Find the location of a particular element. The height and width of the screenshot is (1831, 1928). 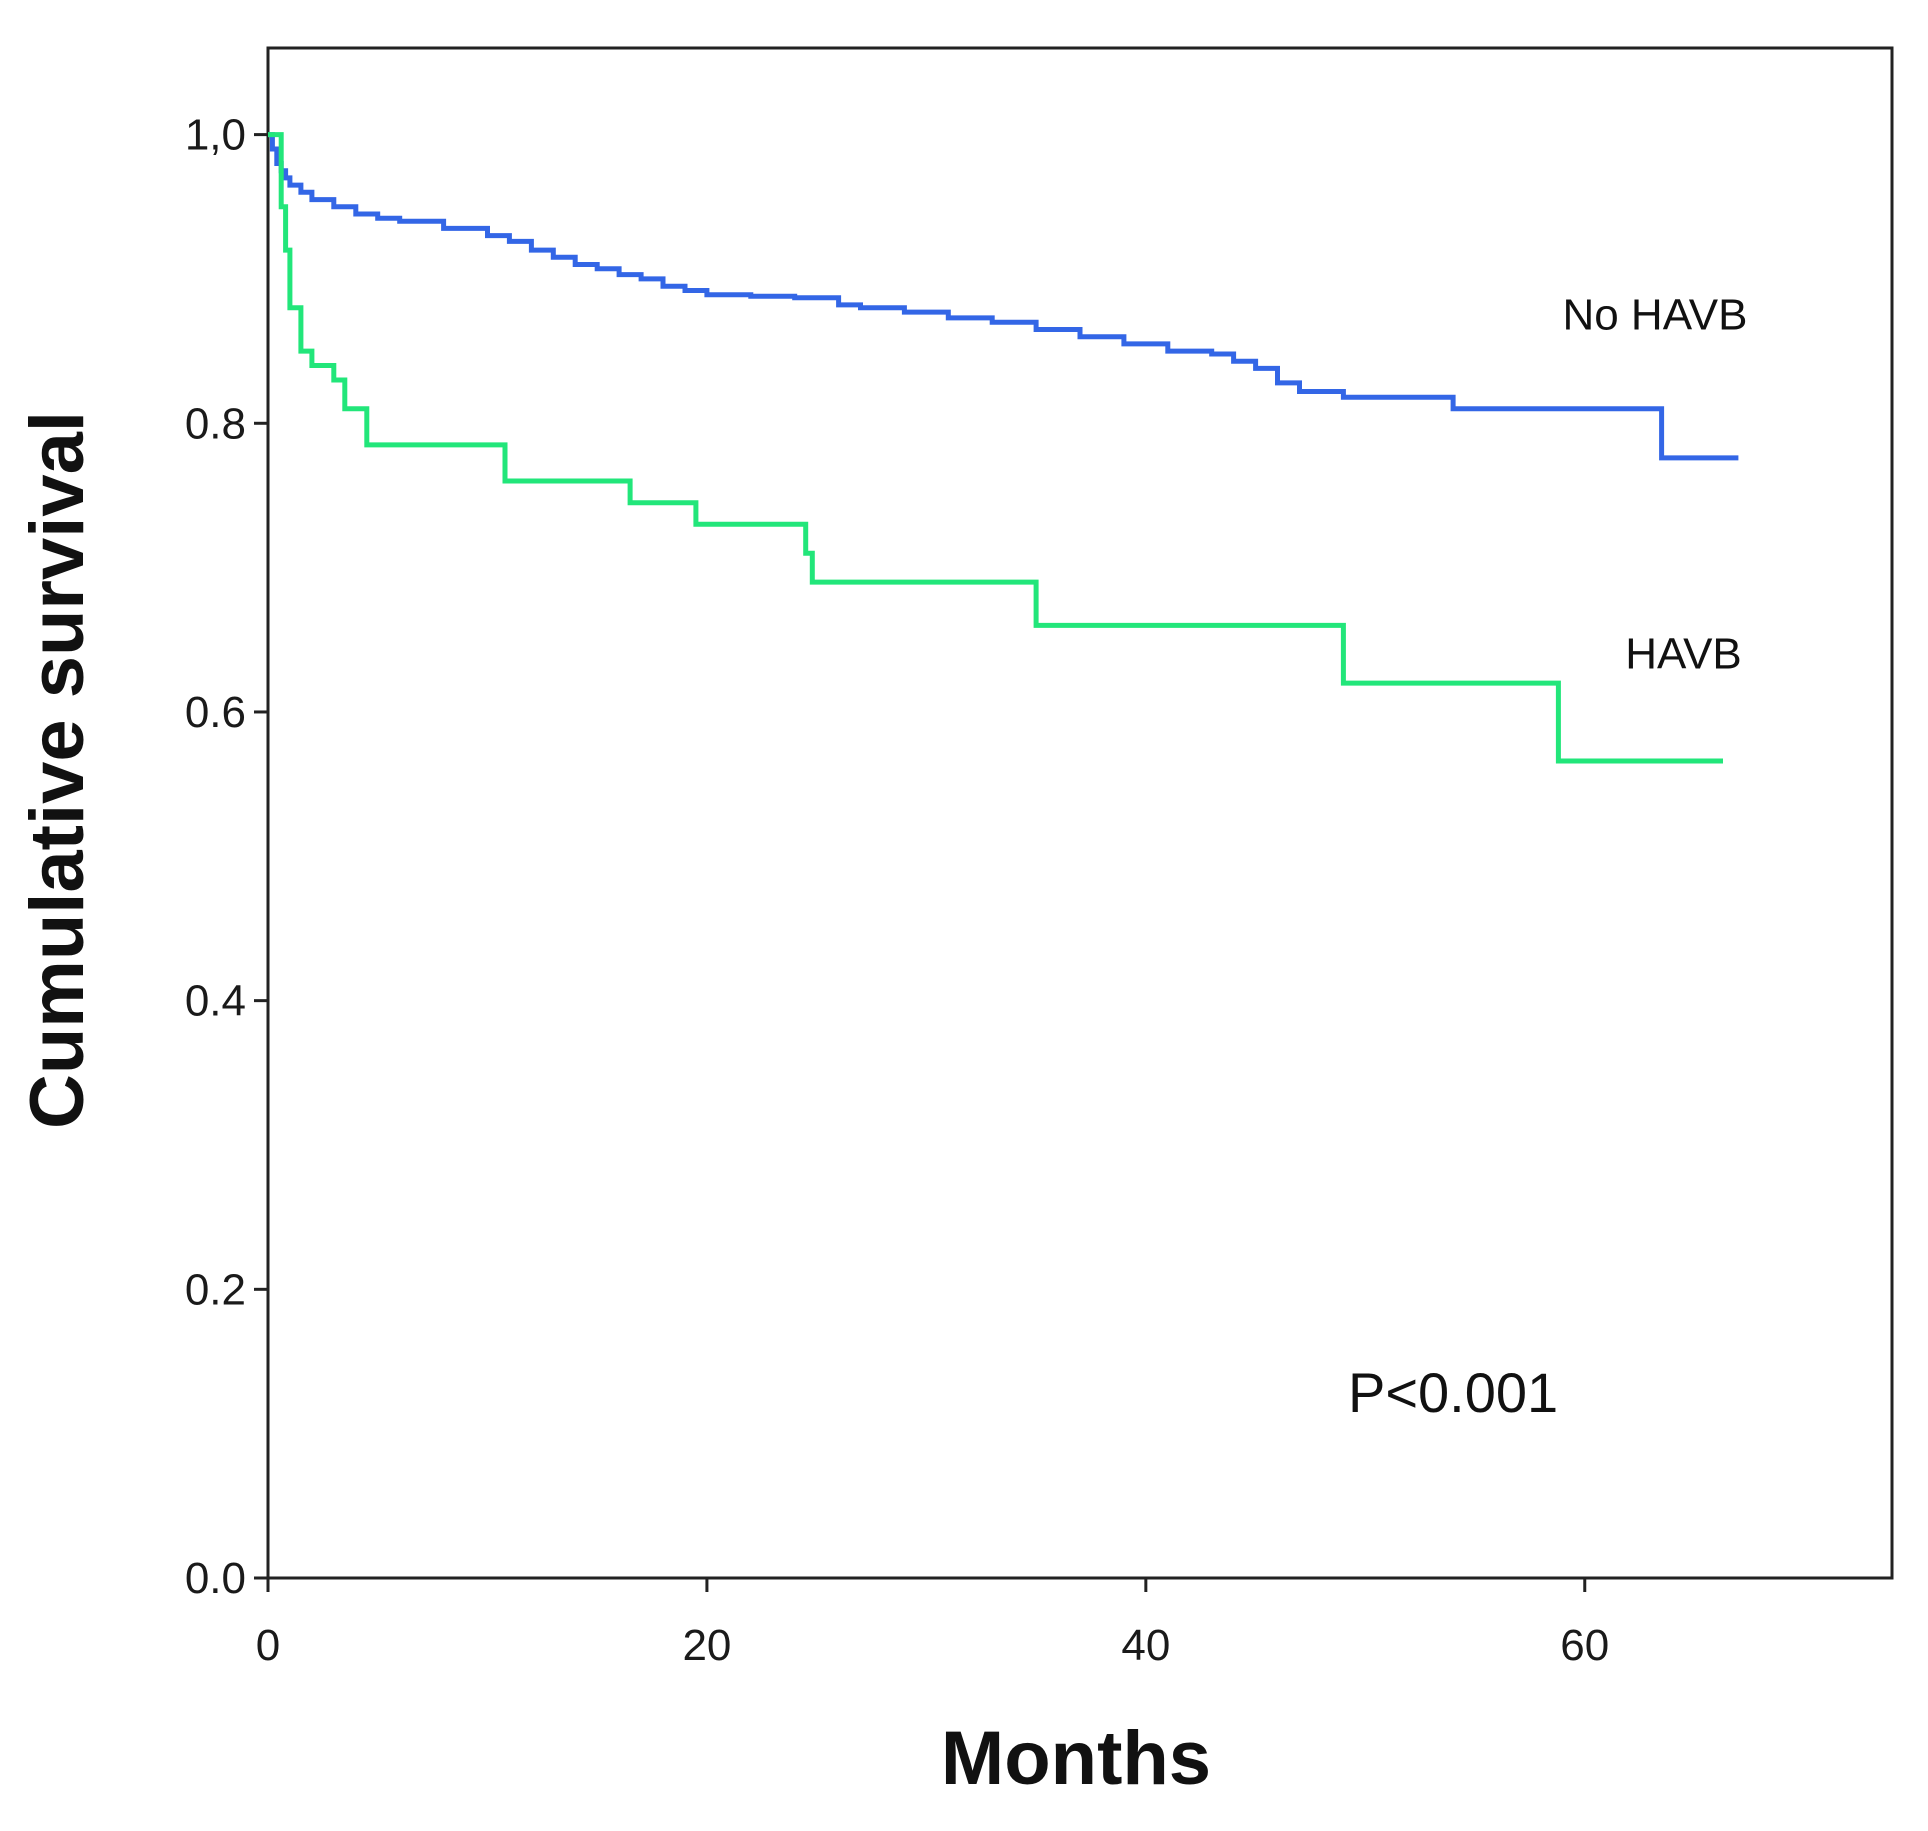

x-axis-ticks: 0 20 40 60 is located at coordinates (932, 1624).